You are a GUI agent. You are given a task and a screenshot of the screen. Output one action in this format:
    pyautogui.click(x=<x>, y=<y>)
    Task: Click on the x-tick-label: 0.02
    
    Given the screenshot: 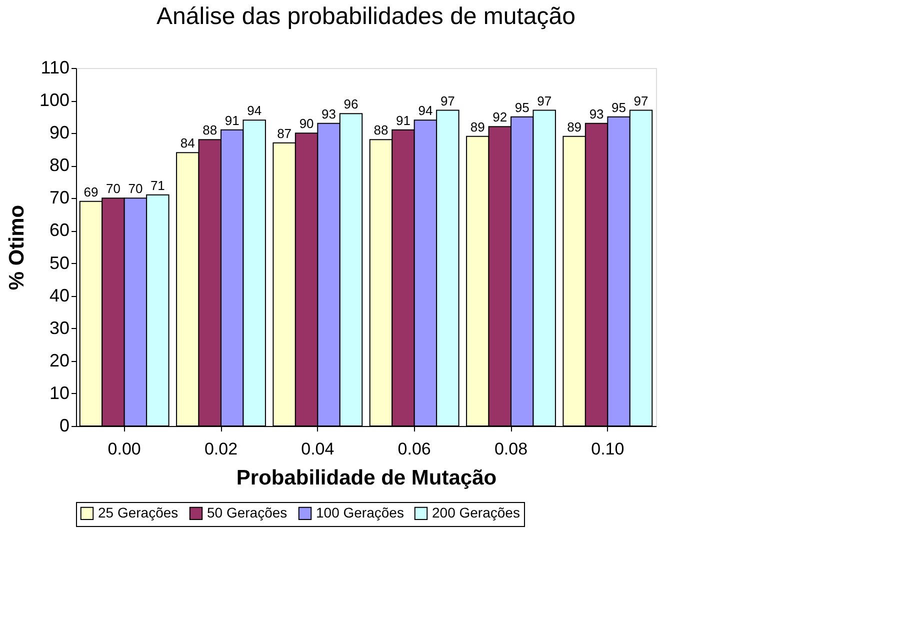 What is the action you would take?
    pyautogui.click(x=221, y=449)
    